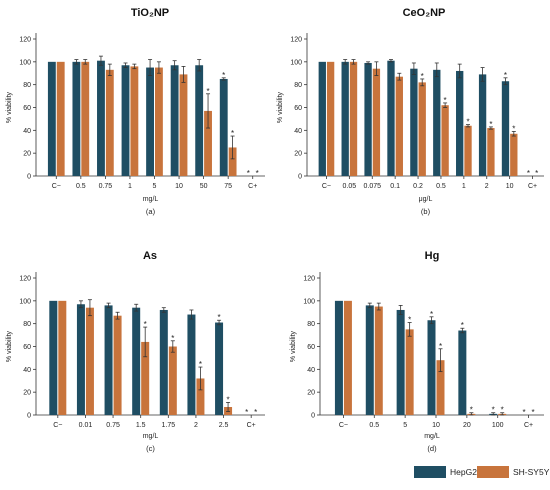  Describe the element at coordinates (169, 425) in the screenshot. I see `x-tick-label: 1.75` at that location.